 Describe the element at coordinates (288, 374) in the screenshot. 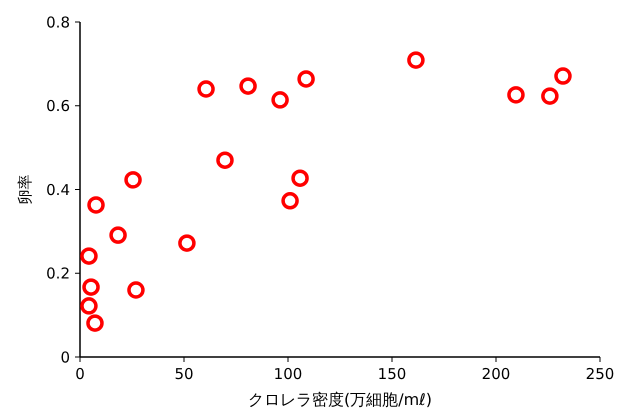

I see `x-tick-label: 100` at that location.